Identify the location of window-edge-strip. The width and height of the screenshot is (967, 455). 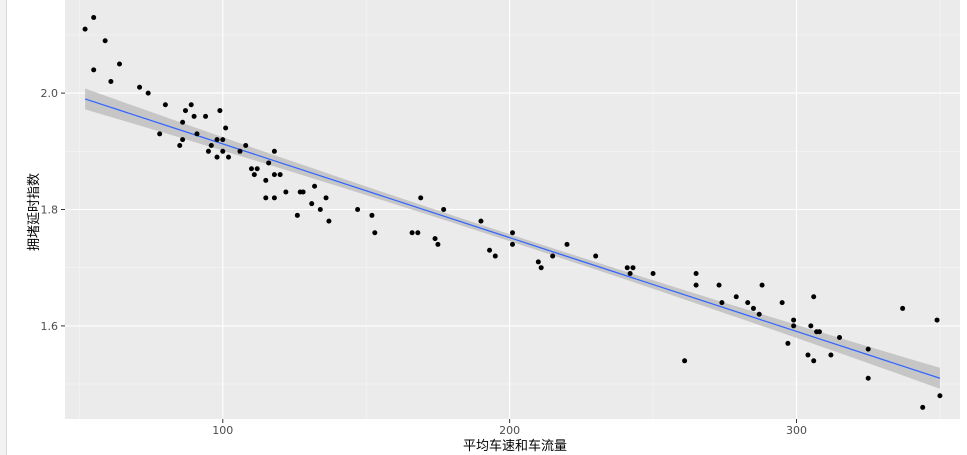
(3, 227).